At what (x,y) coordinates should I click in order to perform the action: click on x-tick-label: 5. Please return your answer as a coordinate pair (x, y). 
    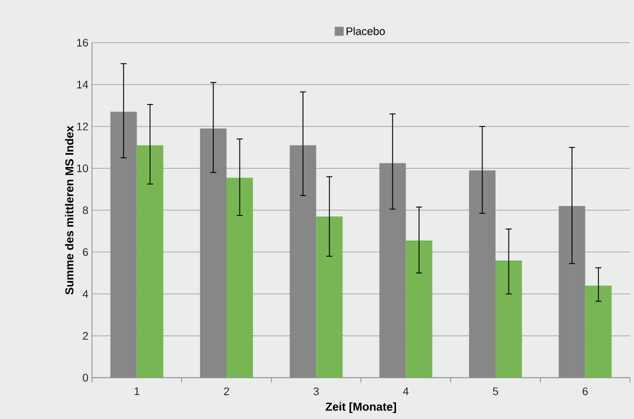
    Looking at the image, I should click on (495, 391).